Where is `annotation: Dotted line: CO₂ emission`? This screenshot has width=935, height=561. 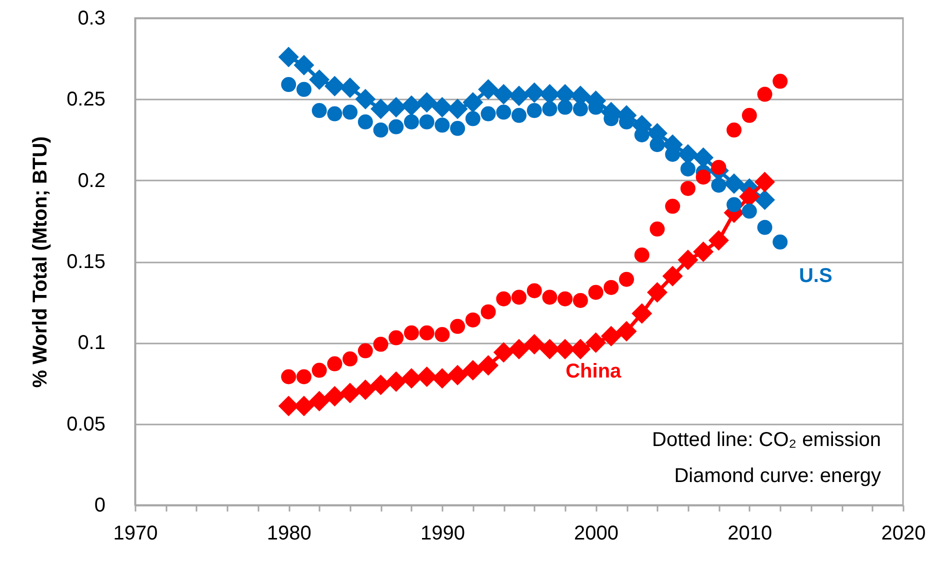
annotation: Dotted line: CO₂ emission is located at coordinates (766, 440).